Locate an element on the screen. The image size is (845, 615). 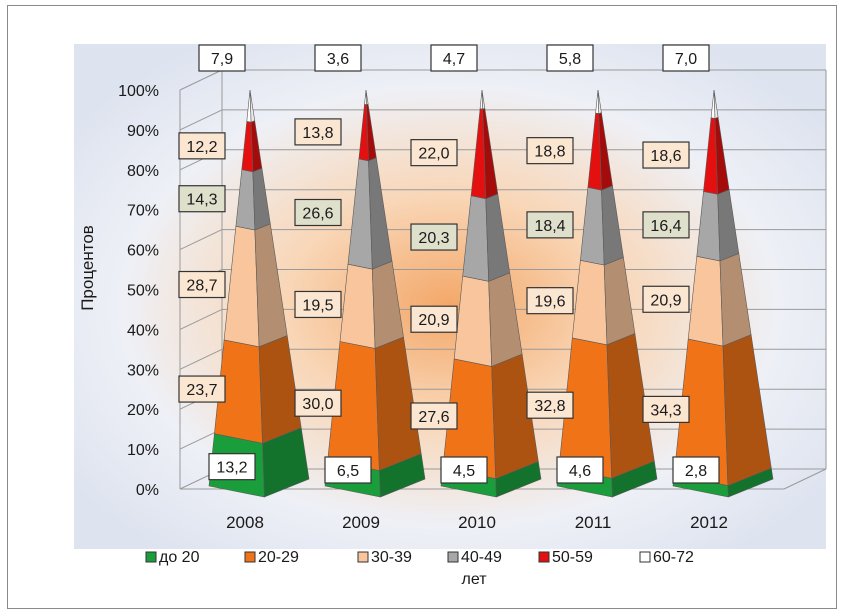
data-label-value: 2,8 is located at coordinates (696, 471).